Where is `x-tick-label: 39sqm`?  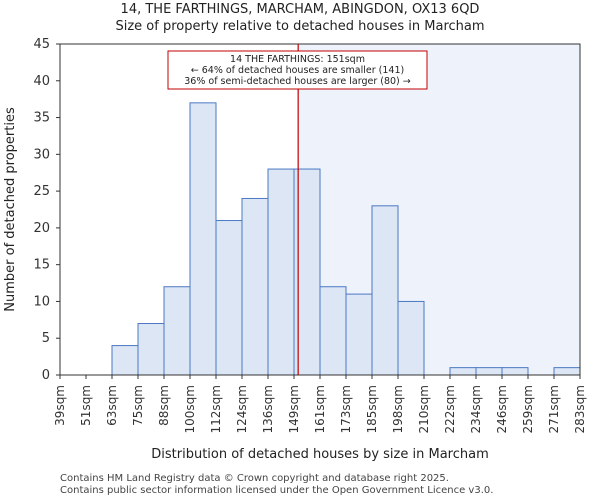 x-tick-label: 39sqm is located at coordinates (60, 405).